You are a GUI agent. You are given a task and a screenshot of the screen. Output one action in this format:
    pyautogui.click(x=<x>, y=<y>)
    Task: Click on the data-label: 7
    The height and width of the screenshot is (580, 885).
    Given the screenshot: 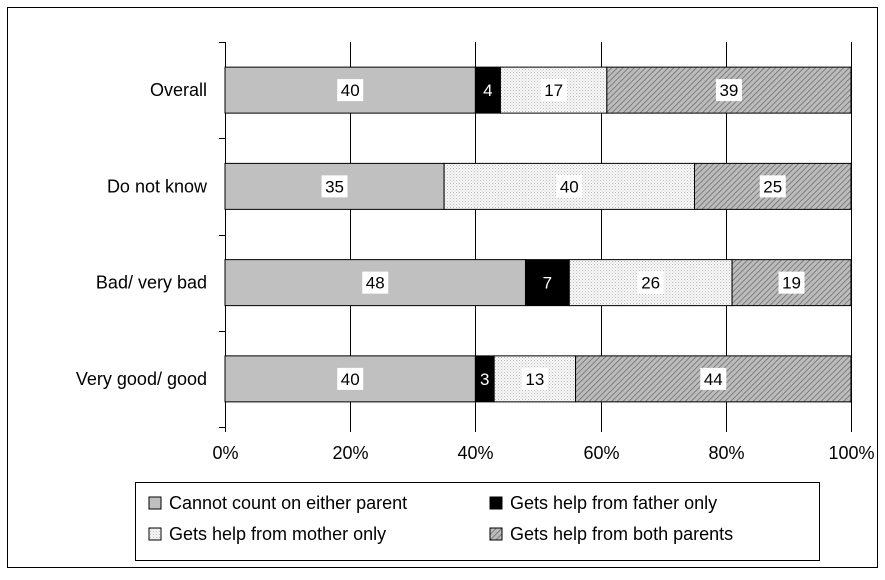 What is the action you would take?
    pyautogui.click(x=547, y=283)
    